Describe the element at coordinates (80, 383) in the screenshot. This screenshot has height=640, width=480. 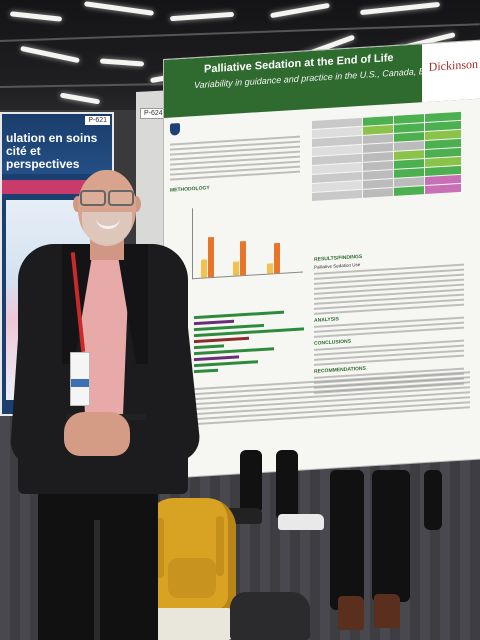
I see `badge-stripe` at that location.